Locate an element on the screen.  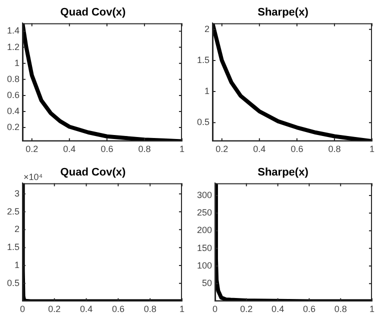
y-tick-label: 300 is located at coordinates (204, 195).